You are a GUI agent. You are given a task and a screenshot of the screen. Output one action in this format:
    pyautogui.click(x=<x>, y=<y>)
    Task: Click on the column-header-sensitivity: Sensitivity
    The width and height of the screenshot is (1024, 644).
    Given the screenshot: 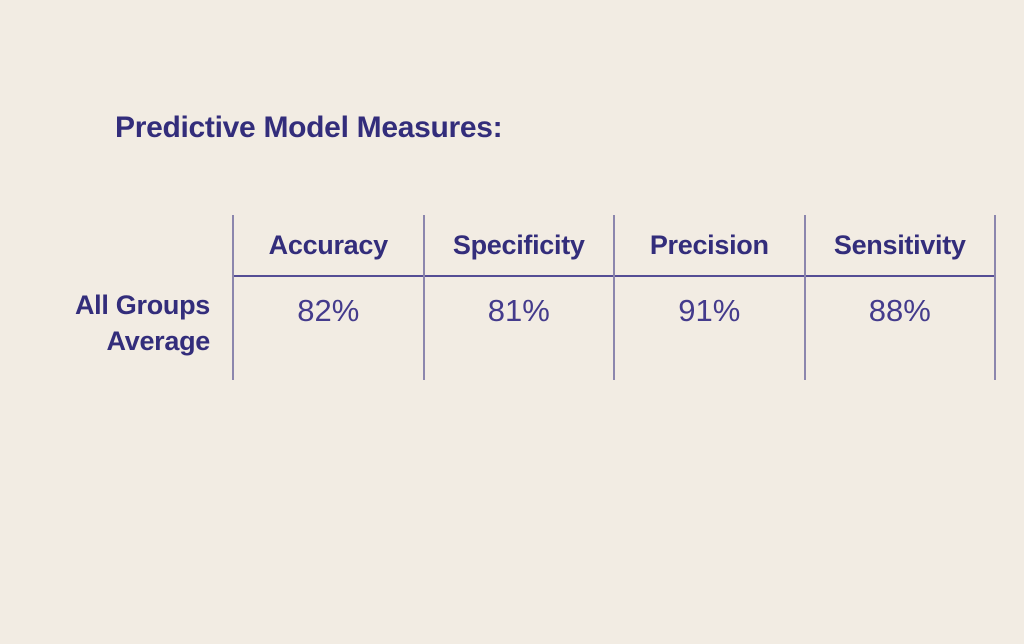 What is the action you would take?
    pyautogui.click(x=899, y=246)
    